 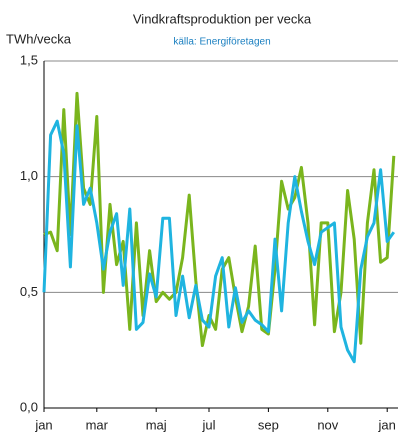 I want to click on x-tick-label: jul, so click(x=208, y=424).